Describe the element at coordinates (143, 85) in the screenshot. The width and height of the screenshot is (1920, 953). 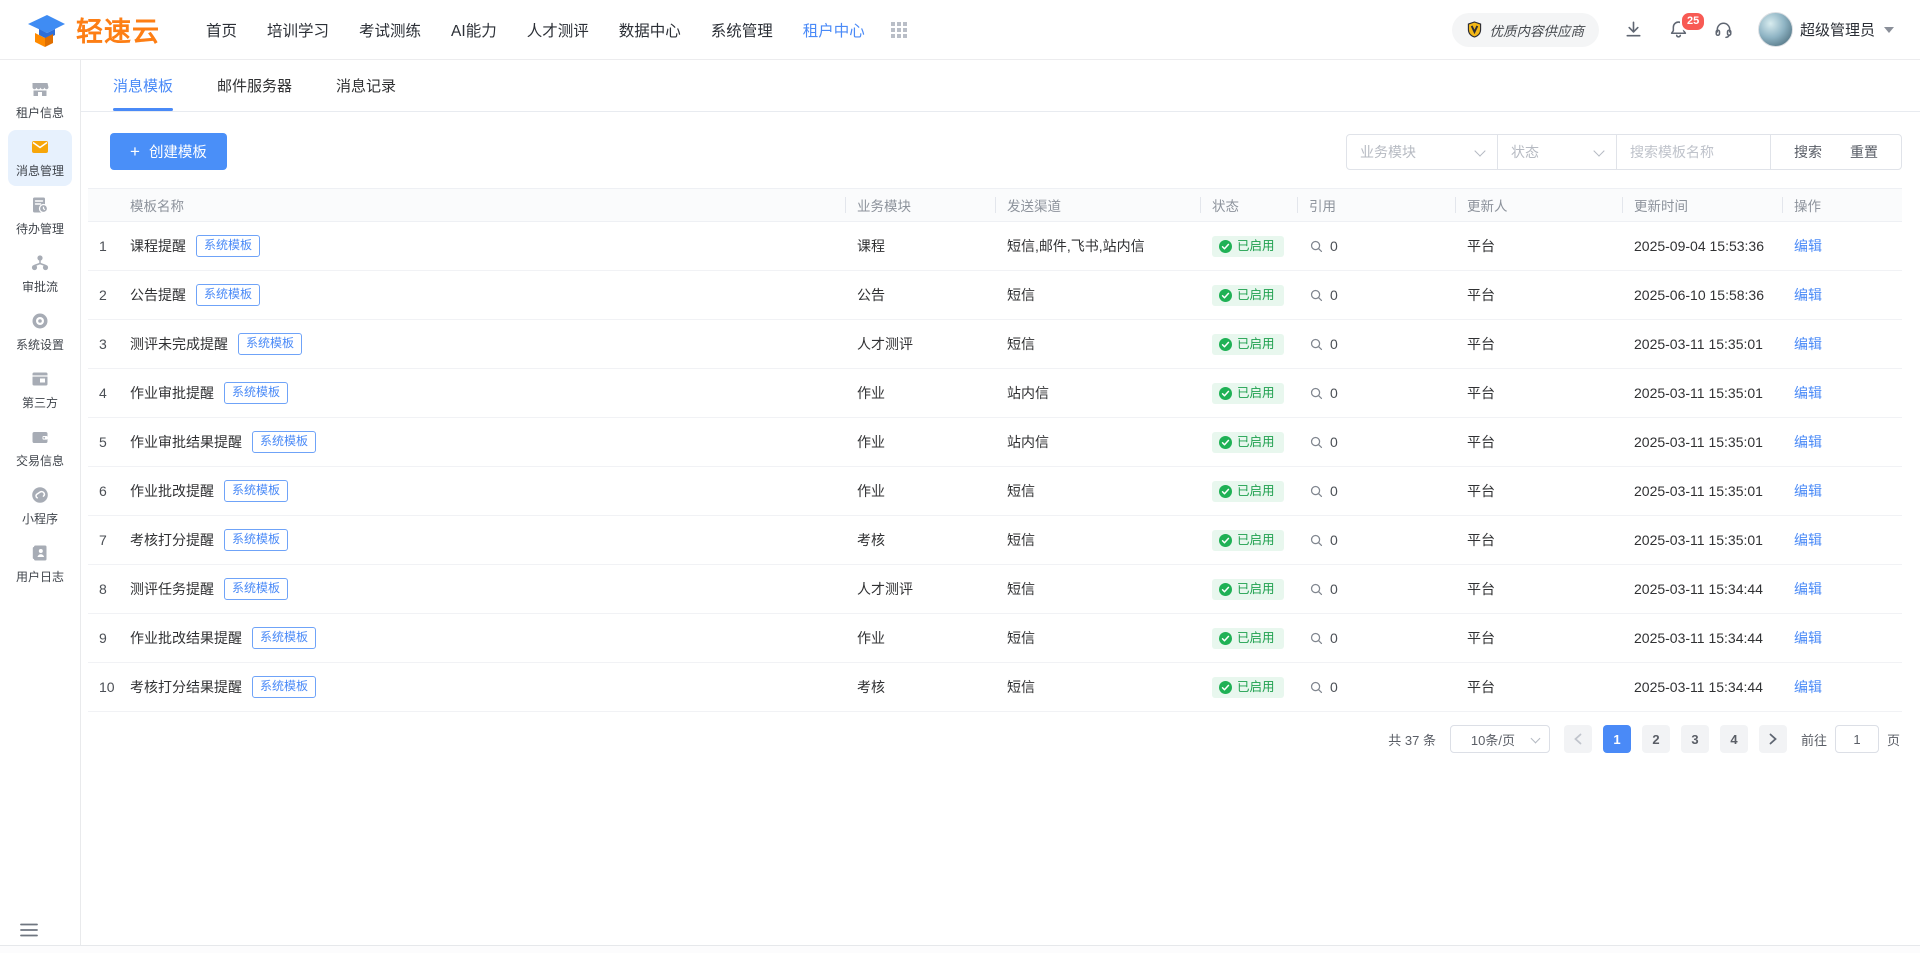
I see `tab-消息模板: 消息模板` at that location.